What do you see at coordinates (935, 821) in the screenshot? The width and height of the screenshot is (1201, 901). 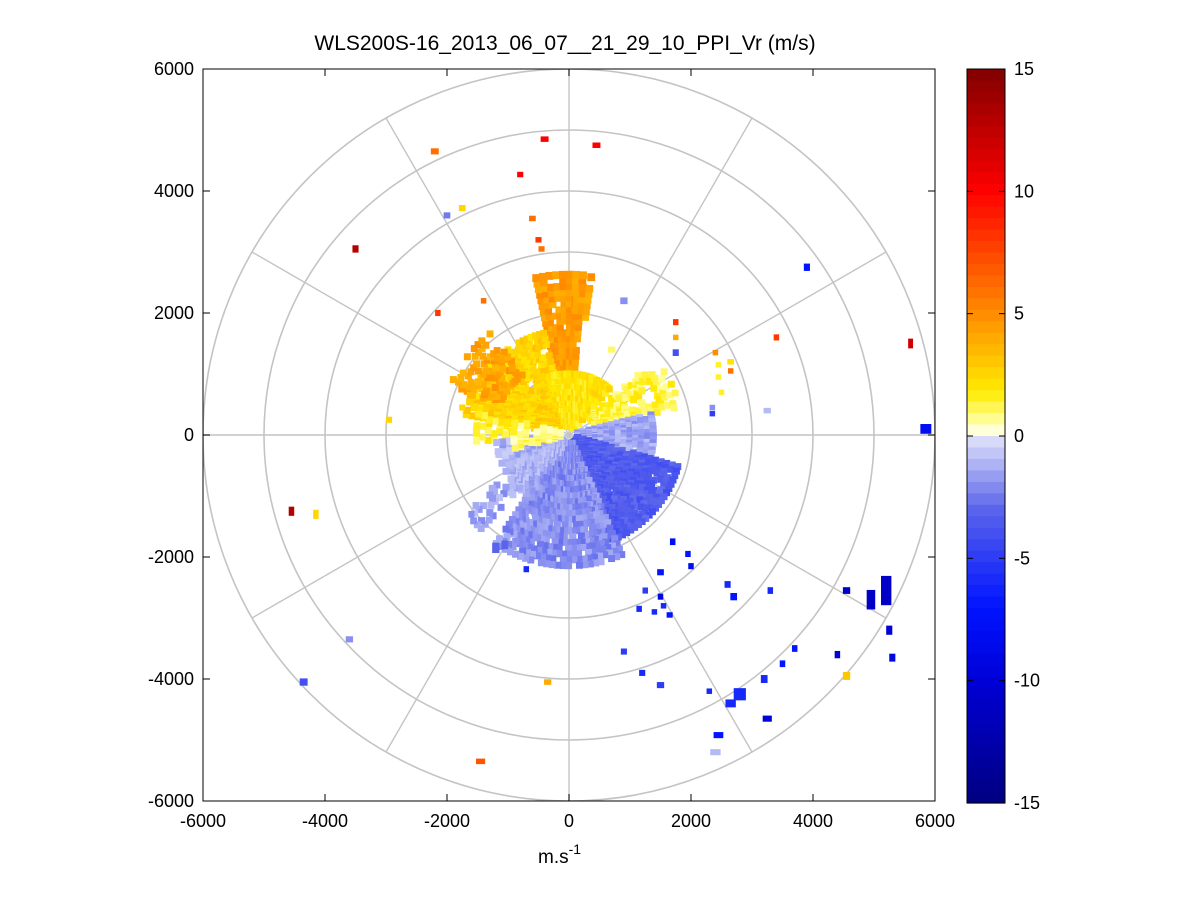 I see `x-tick-label: 6000` at bounding box center [935, 821].